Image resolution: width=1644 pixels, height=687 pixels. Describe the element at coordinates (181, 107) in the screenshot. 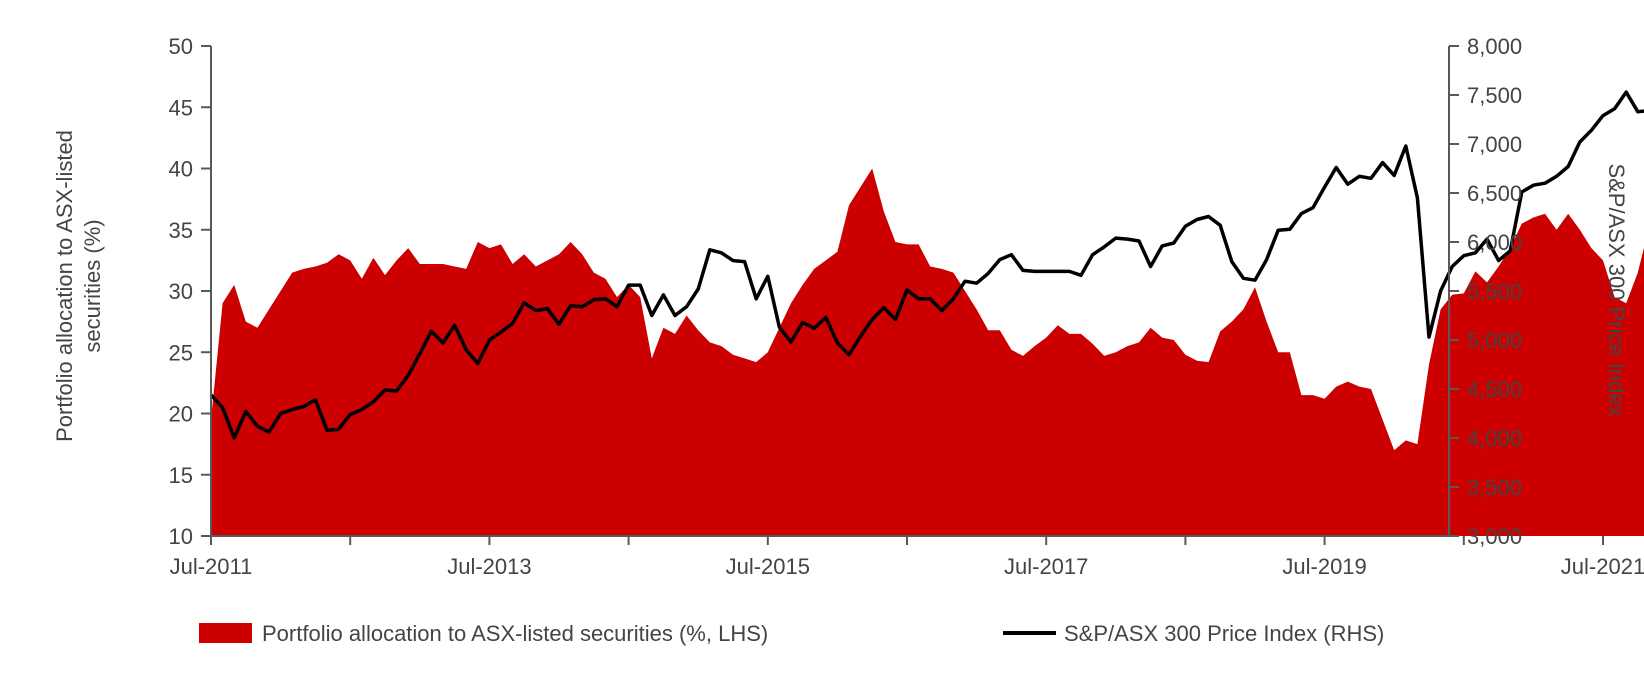

I see `left-tick-label: 45` at that location.